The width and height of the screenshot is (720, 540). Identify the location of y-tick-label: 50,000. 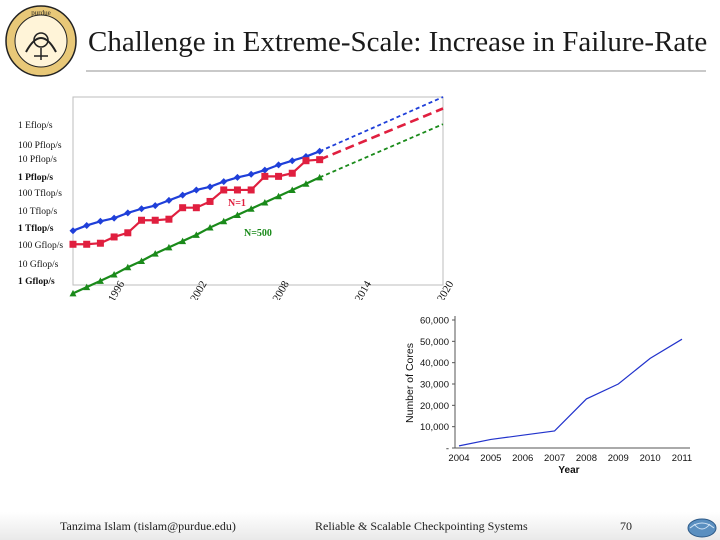
(434, 342).